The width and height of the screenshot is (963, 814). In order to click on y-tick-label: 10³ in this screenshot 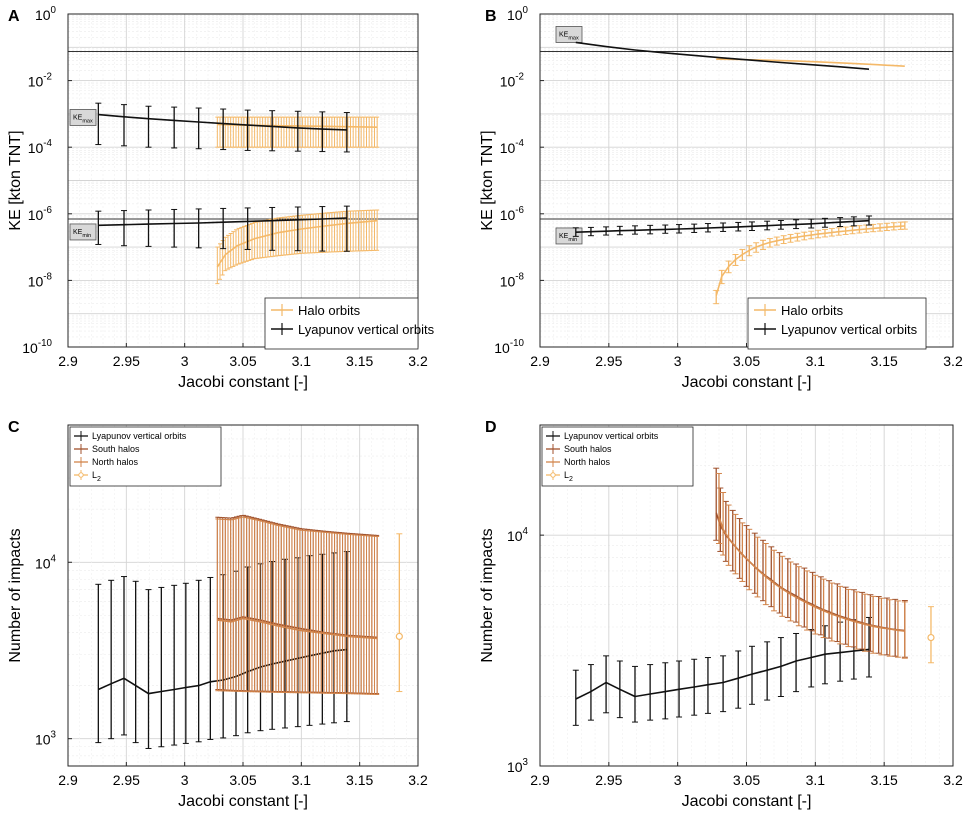, I will do `click(518, 766)`.